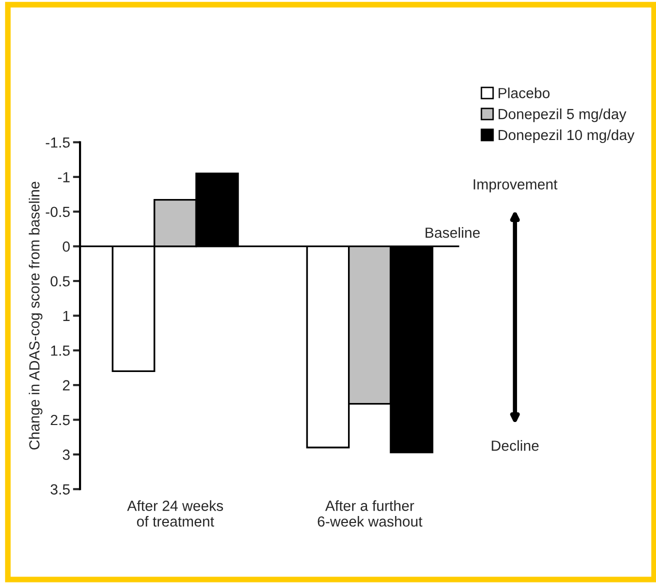 This screenshot has width=656, height=583. What do you see at coordinates (60, 281) in the screenshot?
I see `y-tick-label: 0.5` at bounding box center [60, 281].